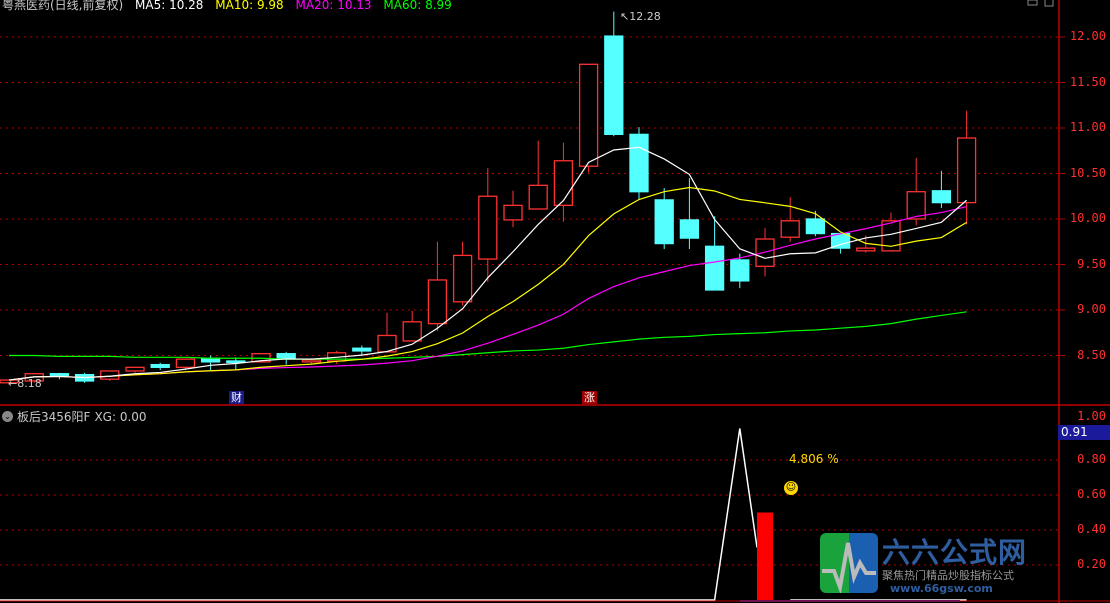 The image size is (1110, 603). Describe the element at coordinates (1087, 127) in the screenshot. I see `price-tick-label: 11.00` at that location.